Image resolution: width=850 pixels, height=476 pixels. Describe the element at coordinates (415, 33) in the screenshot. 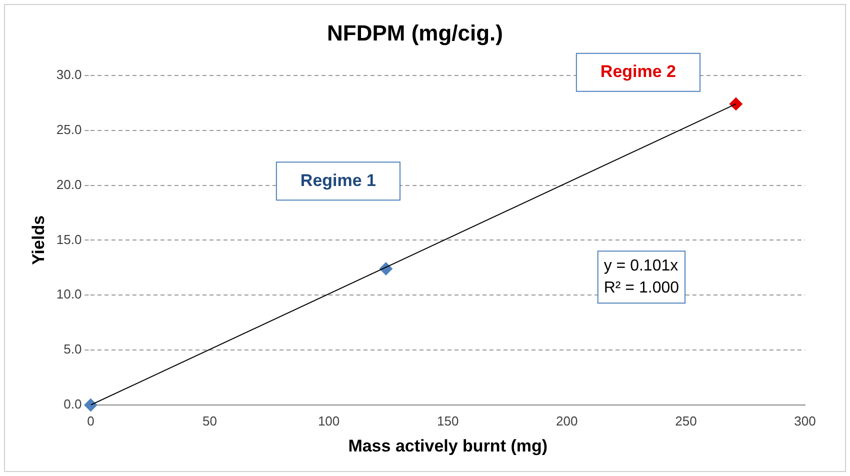

I see `chart-title: NFDPM (mg/cig.)` at that location.